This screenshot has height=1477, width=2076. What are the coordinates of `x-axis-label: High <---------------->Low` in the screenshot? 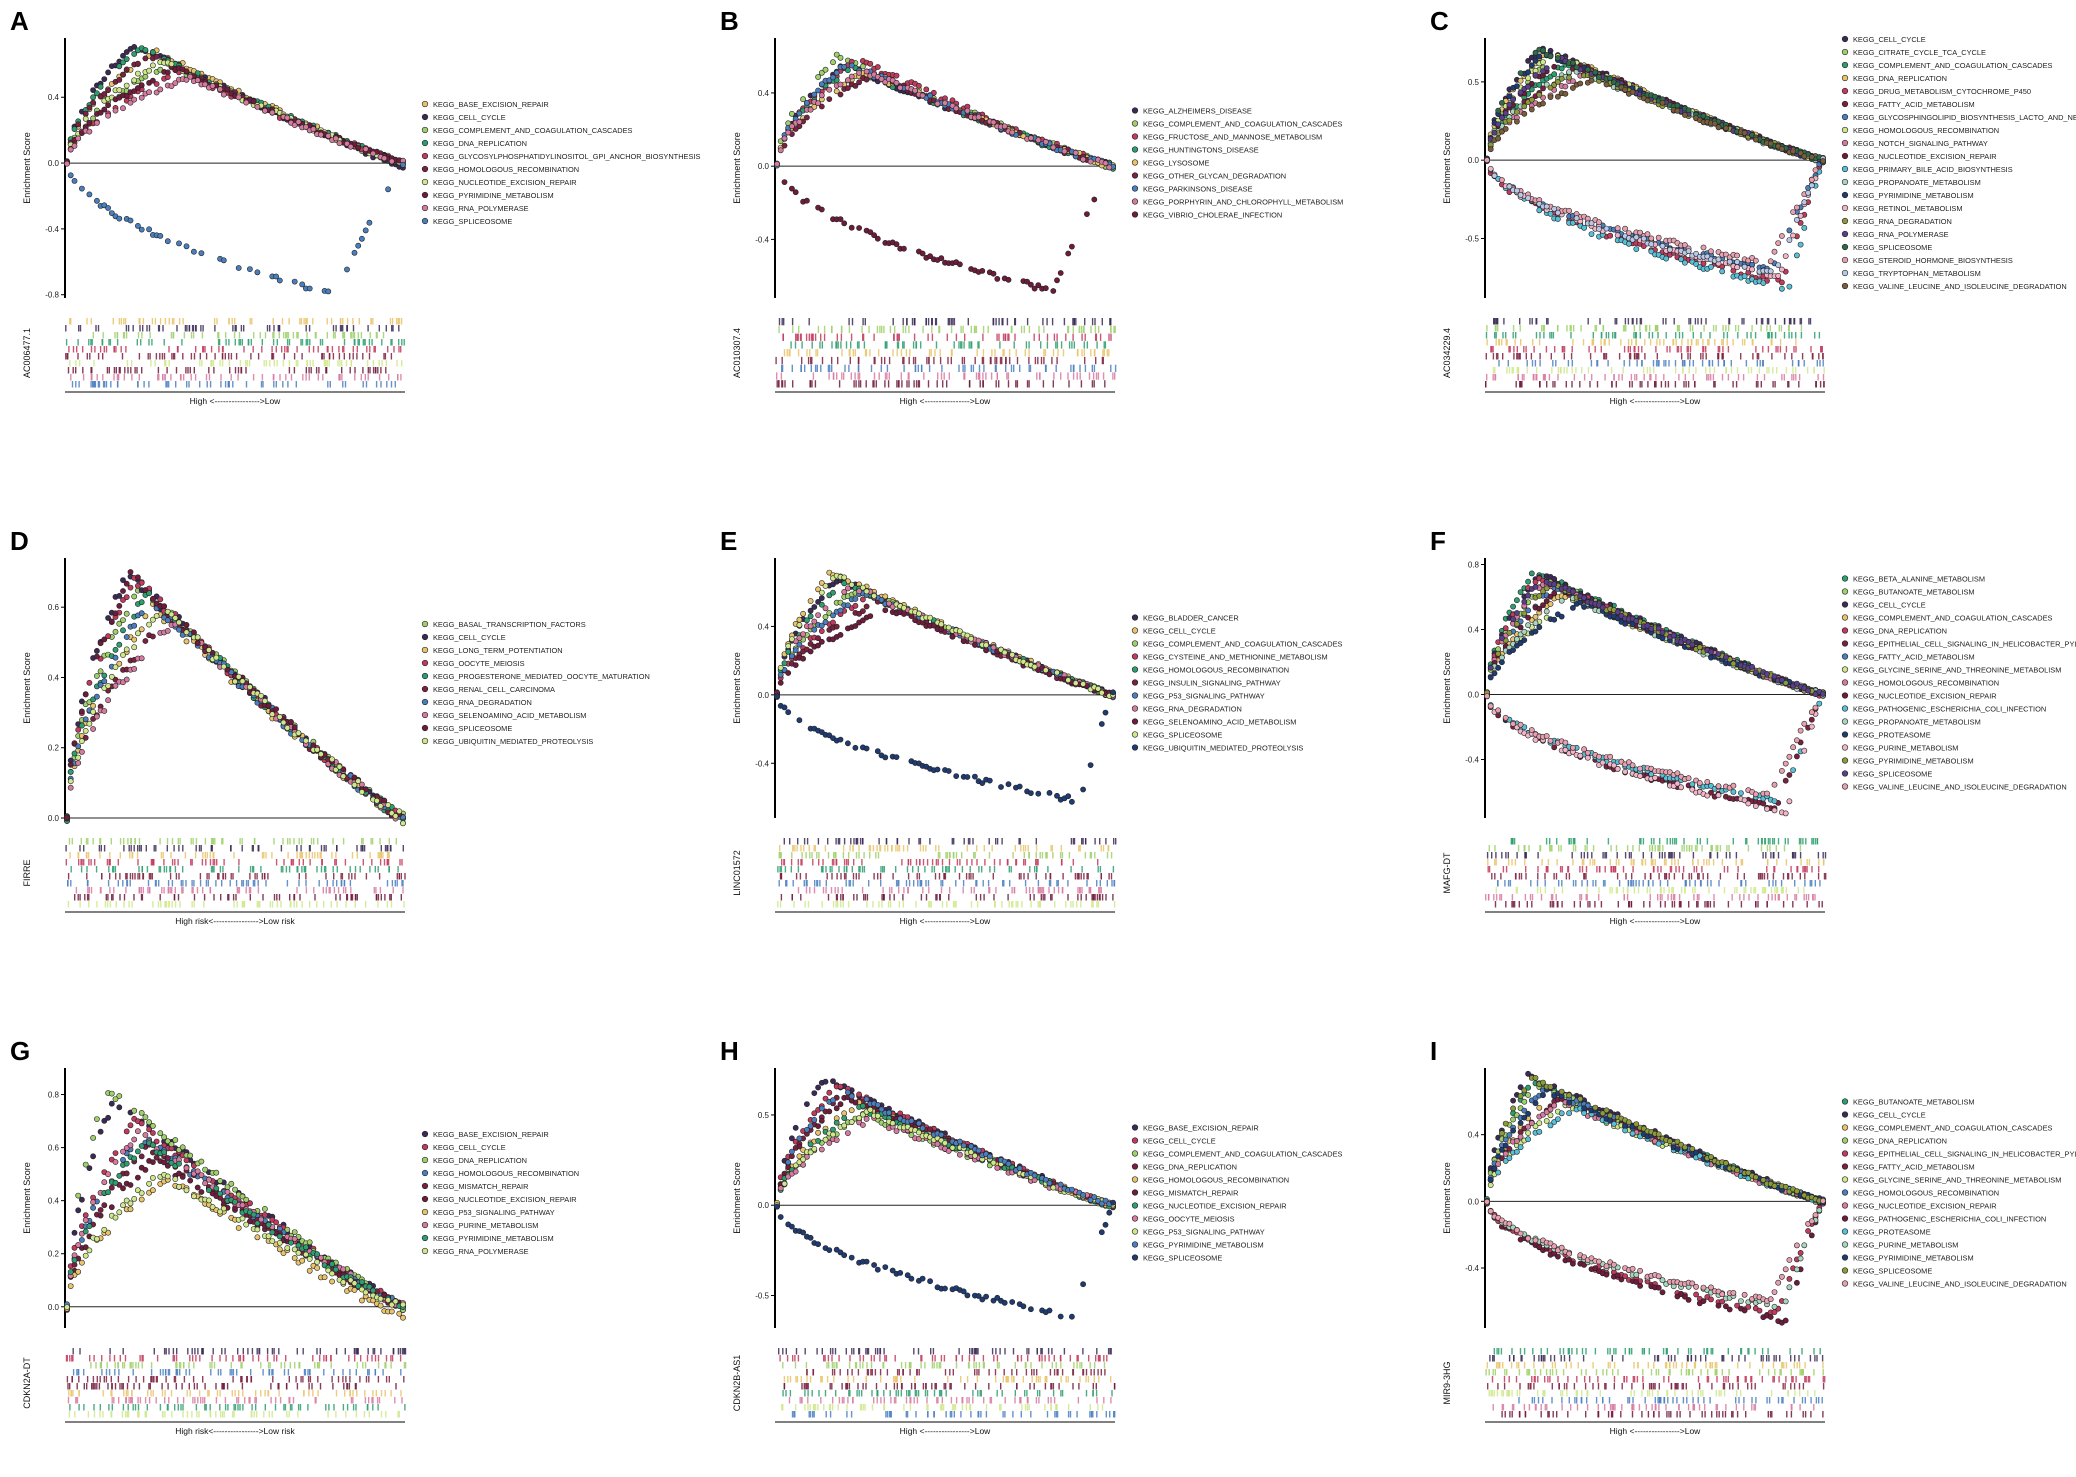 It's located at (236, 401).